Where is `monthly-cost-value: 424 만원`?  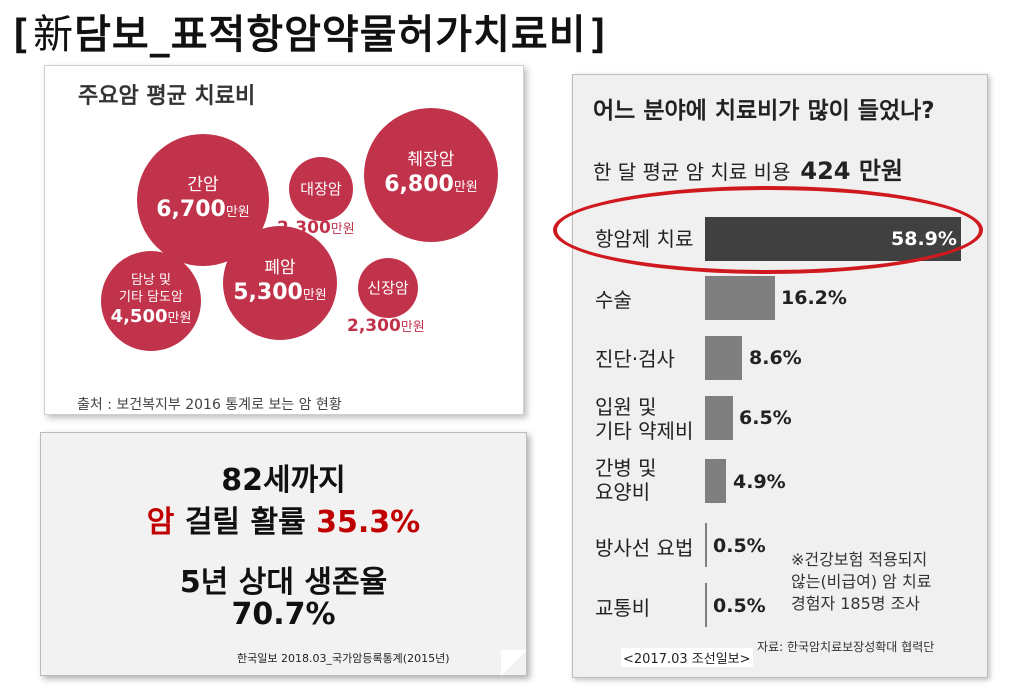
monthly-cost-value: 424 만원 is located at coordinates (852, 171).